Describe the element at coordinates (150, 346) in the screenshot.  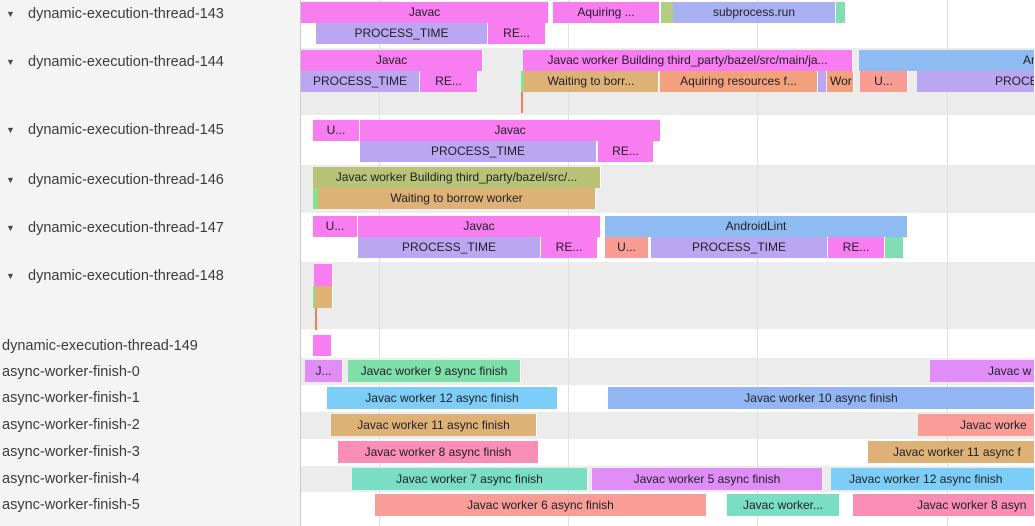
I see `track-label-row-dynamic-execution-thread-149: dynamic-execution-thread-149` at that location.